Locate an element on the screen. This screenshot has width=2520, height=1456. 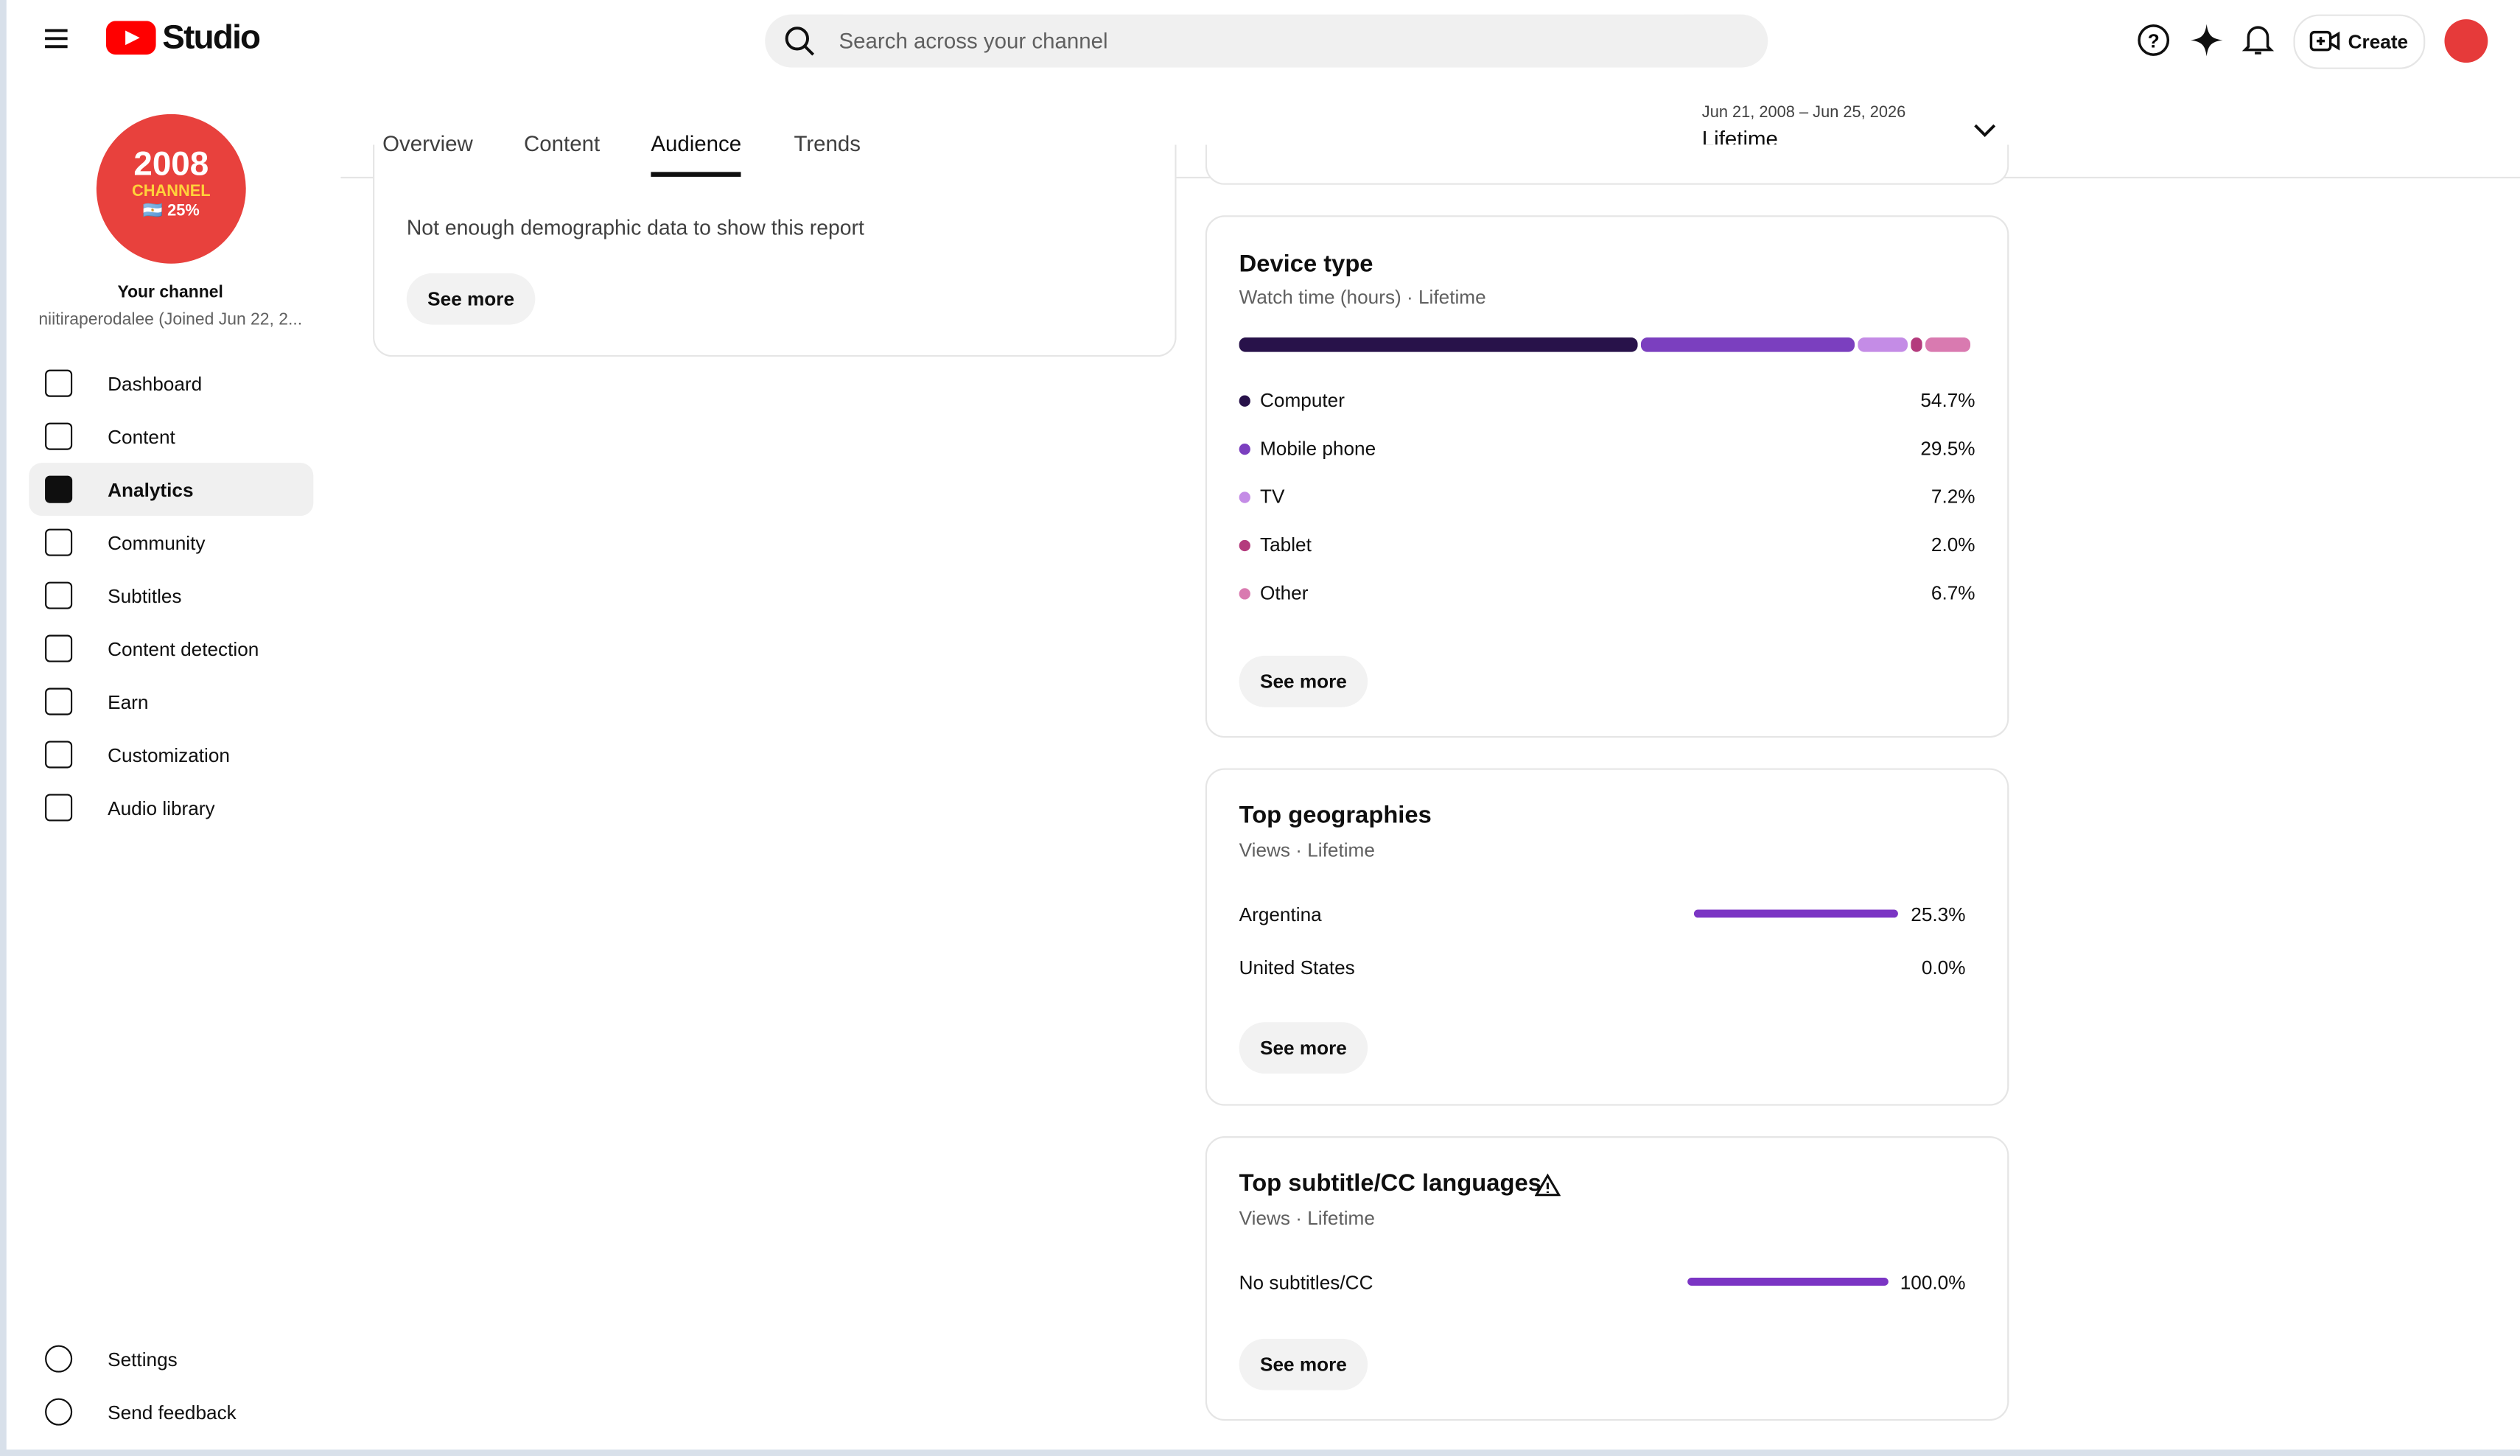
item-name: Argentina is located at coordinates (1280, 914).